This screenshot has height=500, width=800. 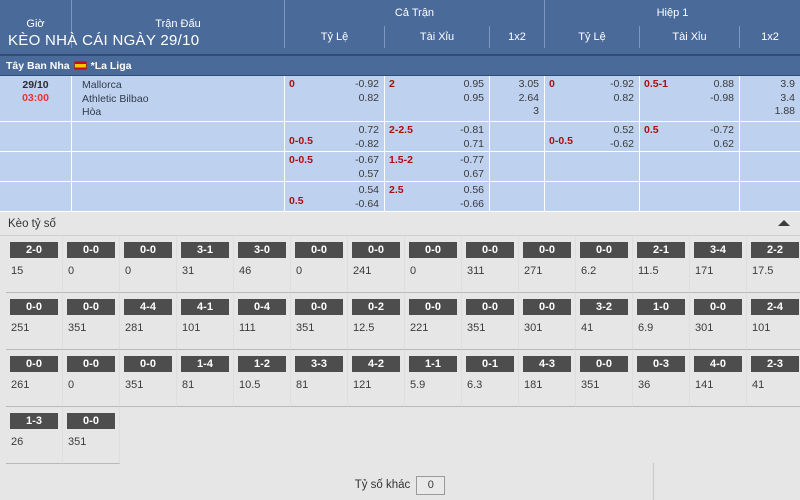 What do you see at coordinates (437, 98) in the screenshot?
I see `full-overunder-cell: 2 0.95 0.95` at bounding box center [437, 98].